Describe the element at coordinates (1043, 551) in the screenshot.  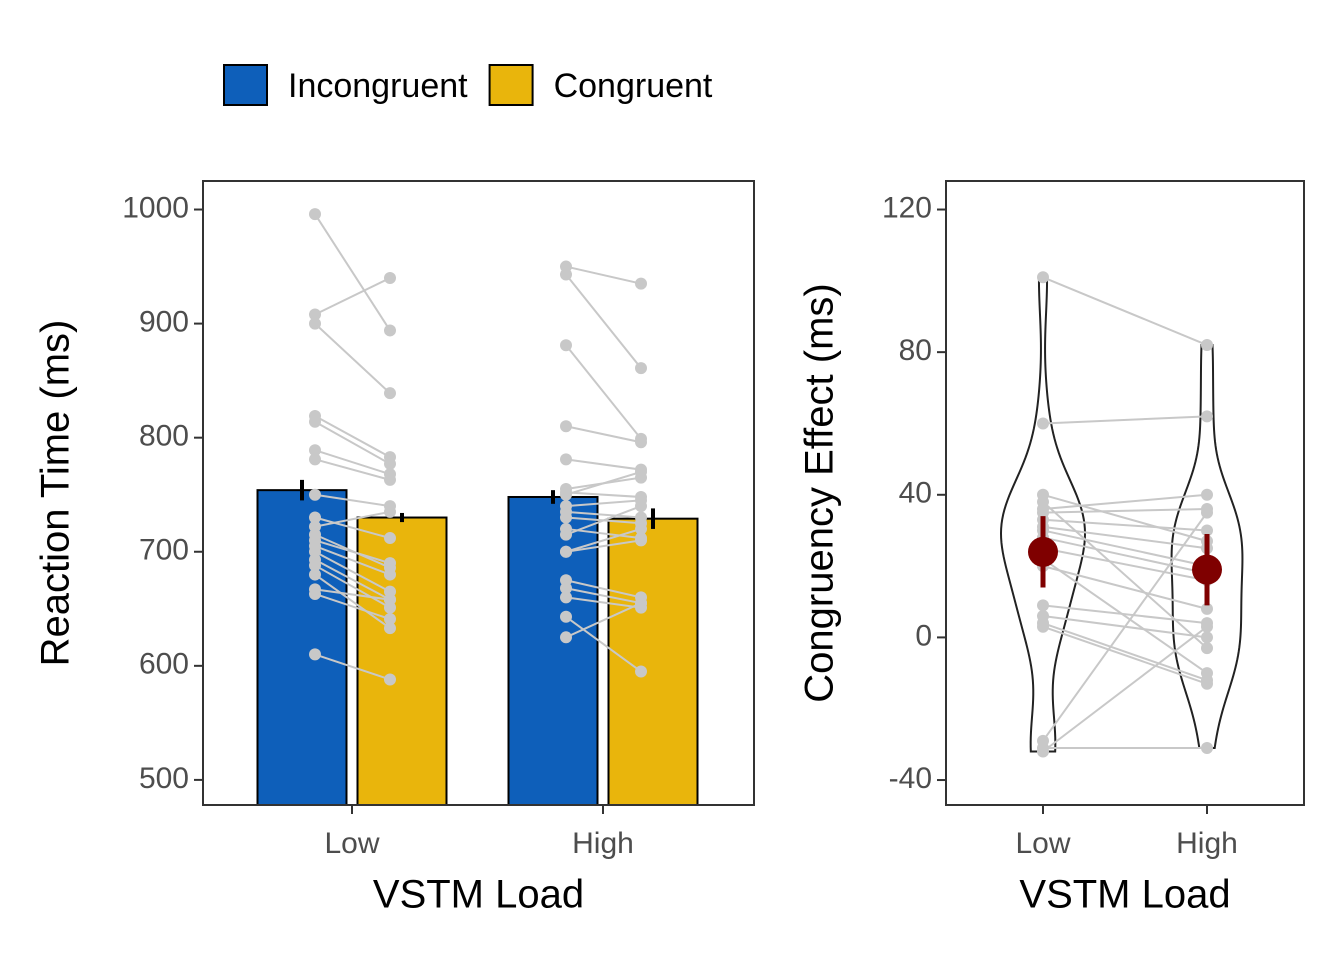
I see `mean-point` at that location.